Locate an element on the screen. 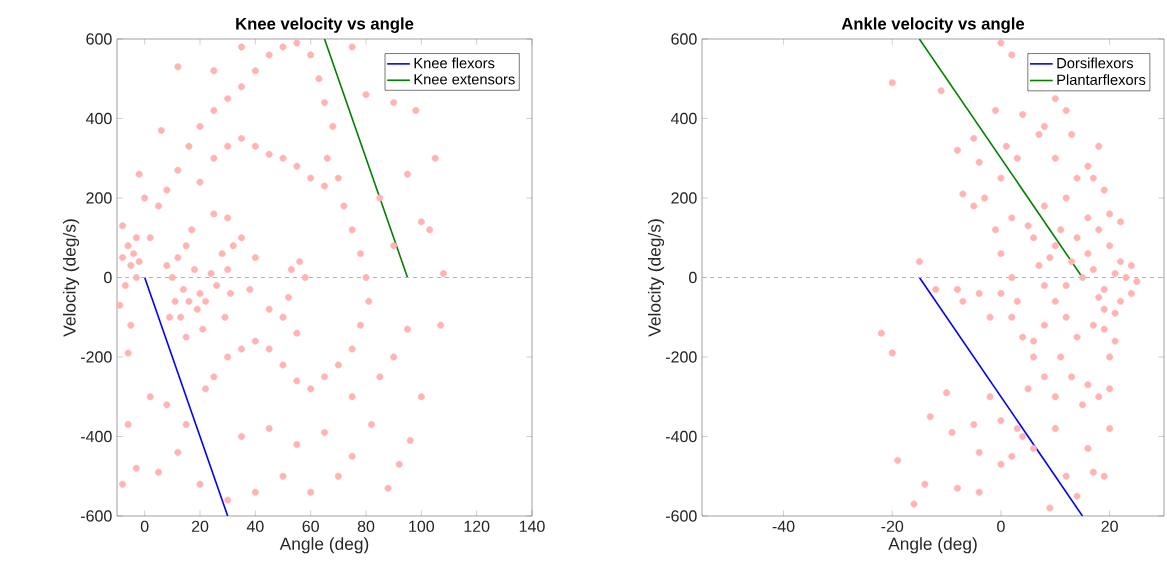 The width and height of the screenshot is (1167, 585). legend-label: Dorsiflexors is located at coordinates (1095, 63).